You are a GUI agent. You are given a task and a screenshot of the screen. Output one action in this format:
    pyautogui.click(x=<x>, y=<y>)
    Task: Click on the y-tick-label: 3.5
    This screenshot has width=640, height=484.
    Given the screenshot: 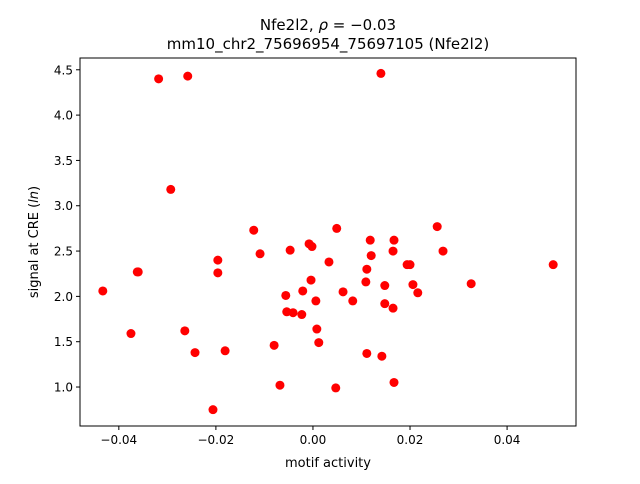 What is the action you would take?
    pyautogui.click(x=63, y=161)
    